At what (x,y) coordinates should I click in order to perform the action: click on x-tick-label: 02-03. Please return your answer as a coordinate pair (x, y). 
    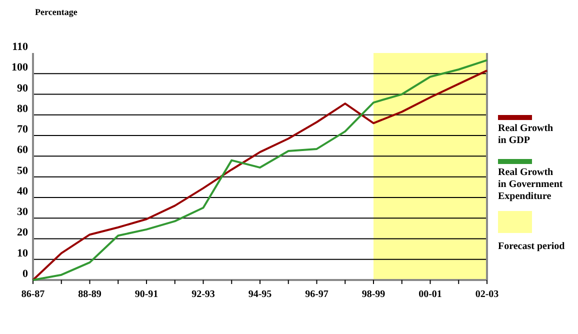
    Looking at the image, I should click on (487, 294).